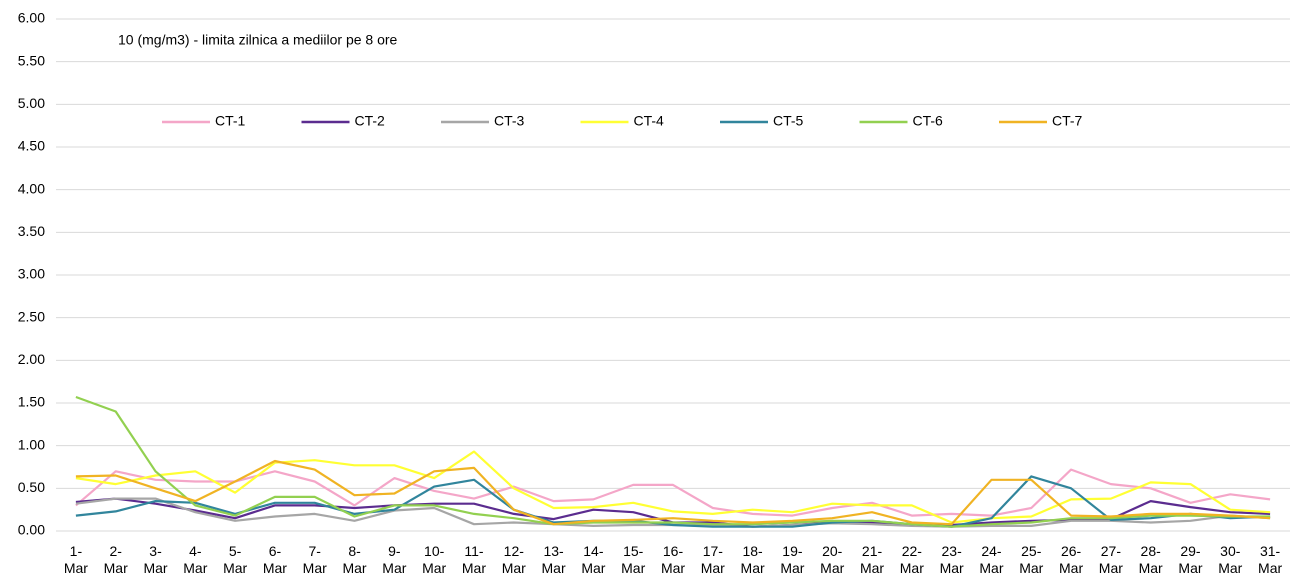  I want to click on x-tick-label: 27-Mar, so click(1111, 559).